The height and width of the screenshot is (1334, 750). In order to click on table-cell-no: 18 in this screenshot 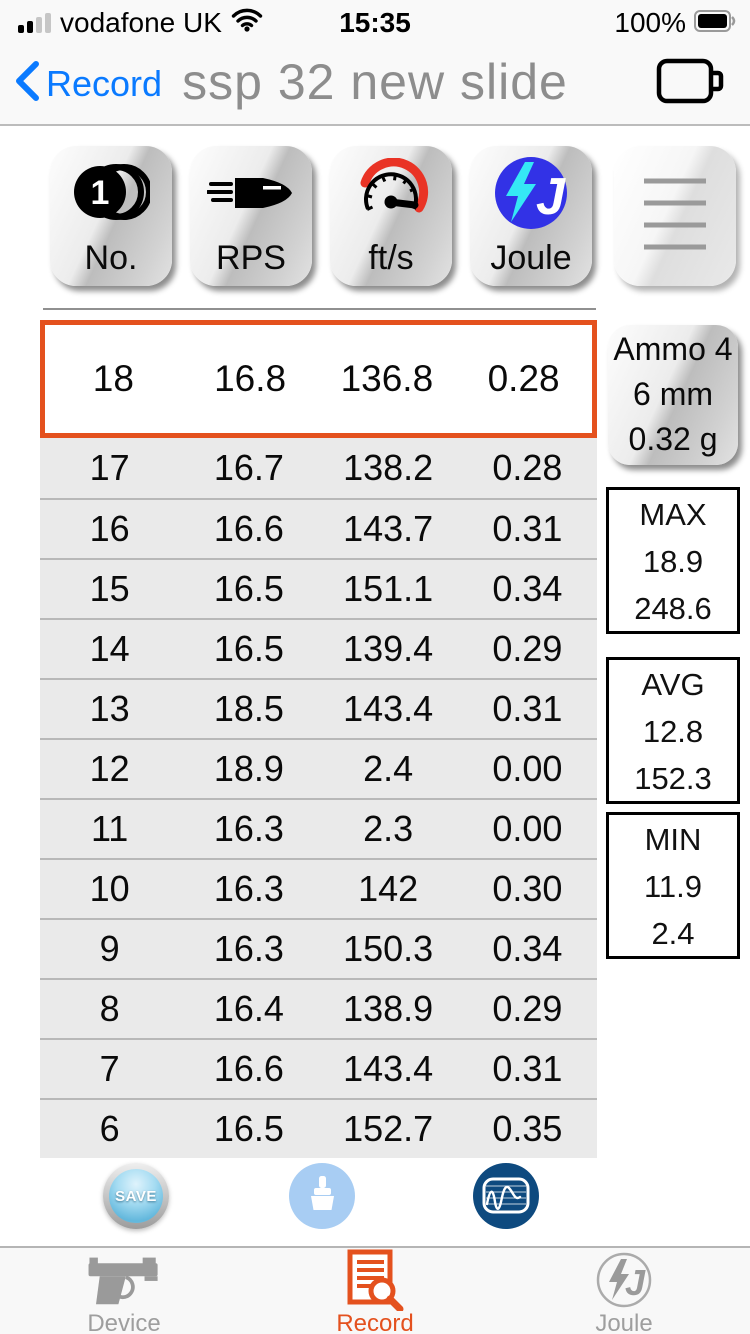, I will do `click(113, 378)`.